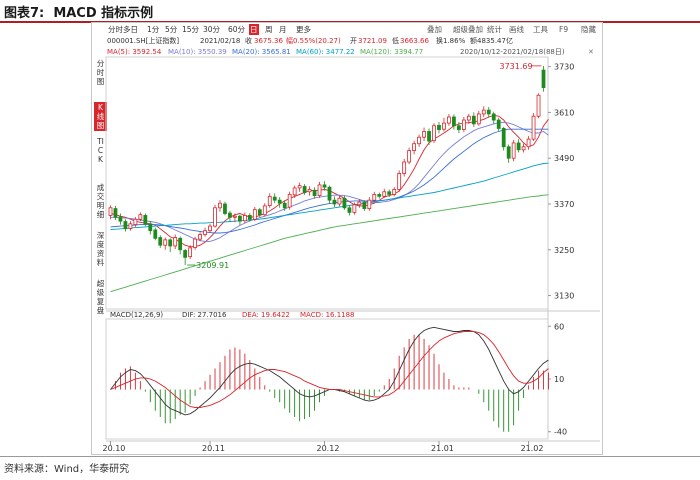 The image size is (700, 480). What do you see at coordinates (347, 29) in the screenshot?
I see `period-toolbar: 分时 多日 1分 5分 15分 30分 60分日周月更多 叠加 超级叠加 统计 画线 工具 F9 隐藏` at bounding box center [347, 29].